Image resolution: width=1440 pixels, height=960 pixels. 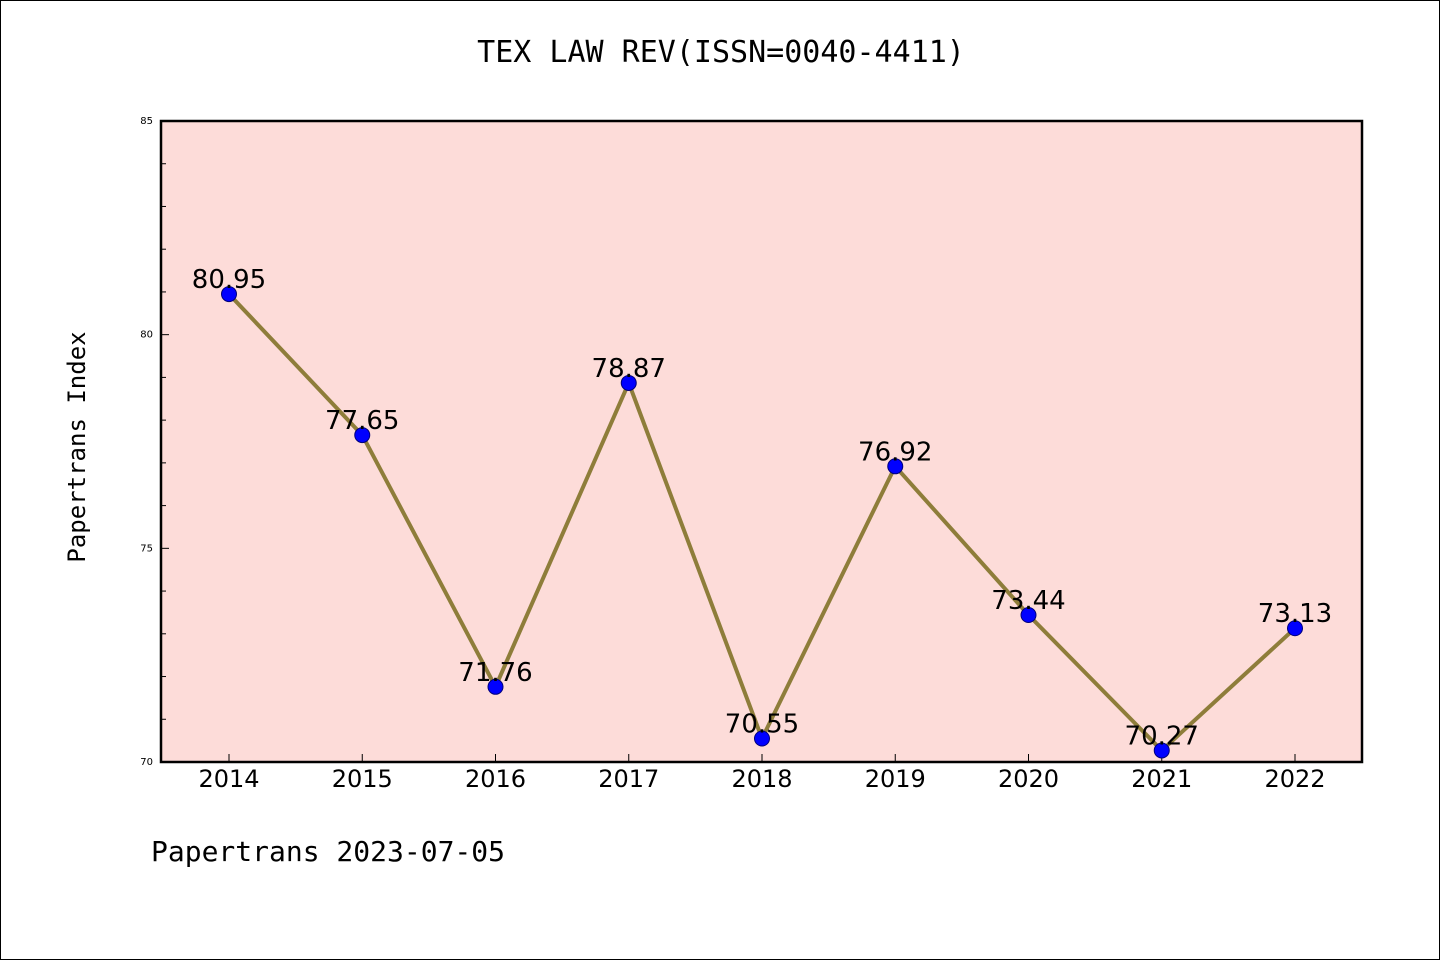 What do you see at coordinates (362, 779) in the screenshot?
I see `x-tick-label: 2015` at bounding box center [362, 779].